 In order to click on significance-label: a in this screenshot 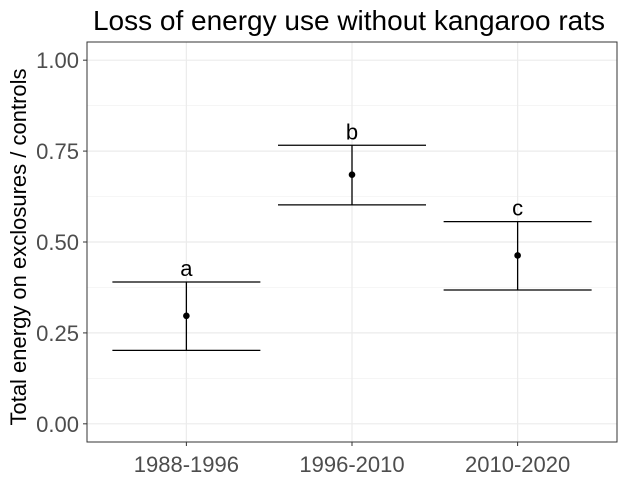, I will do `click(186, 268)`.